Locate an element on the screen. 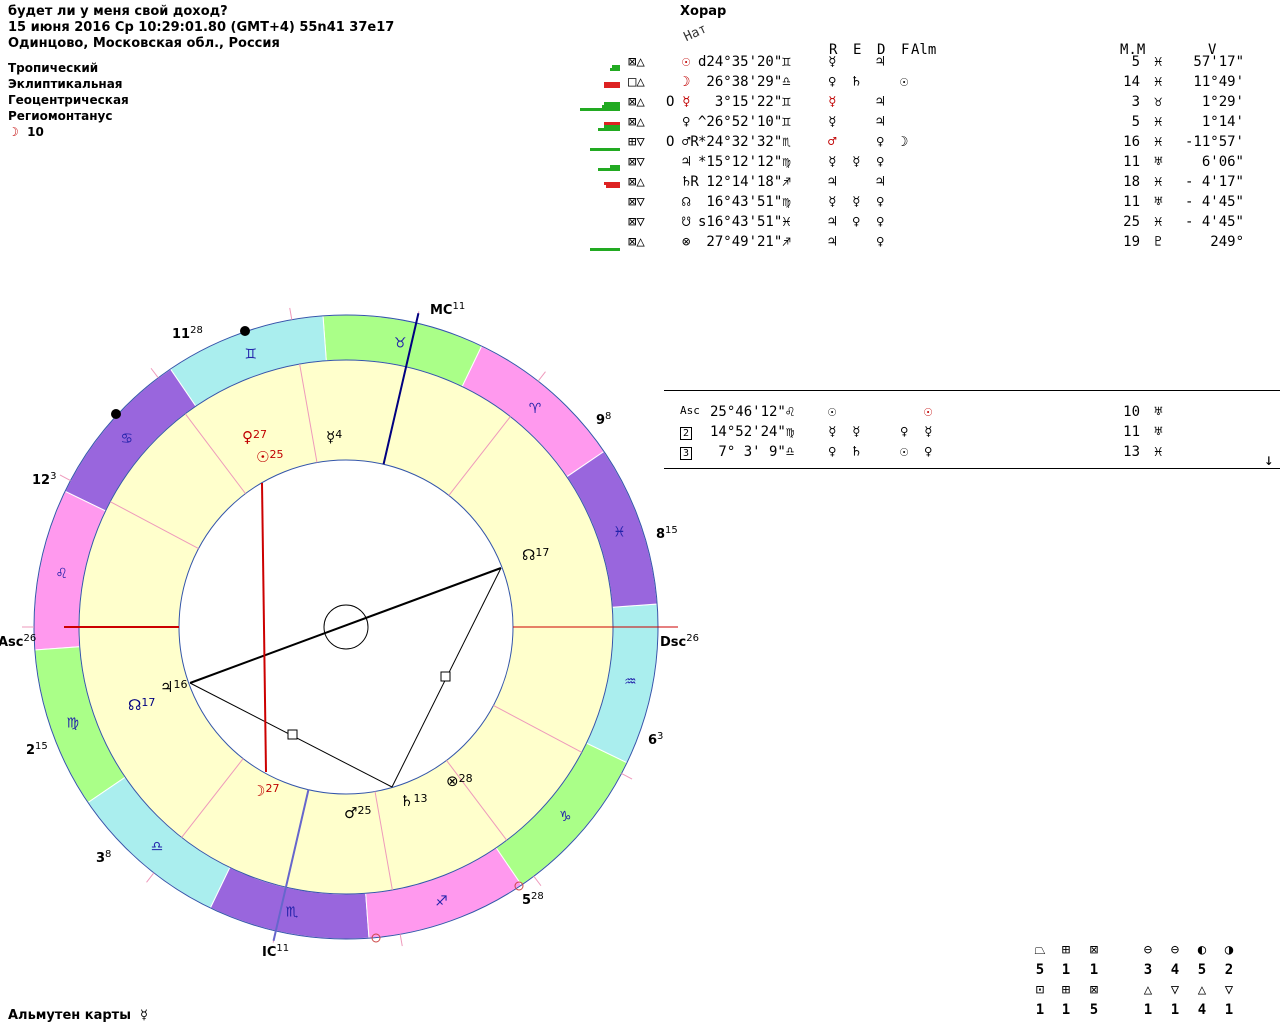 The height and width of the screenshot is (1024, 1280). house-label: Dsc26 is located at coordinates (679, 641).